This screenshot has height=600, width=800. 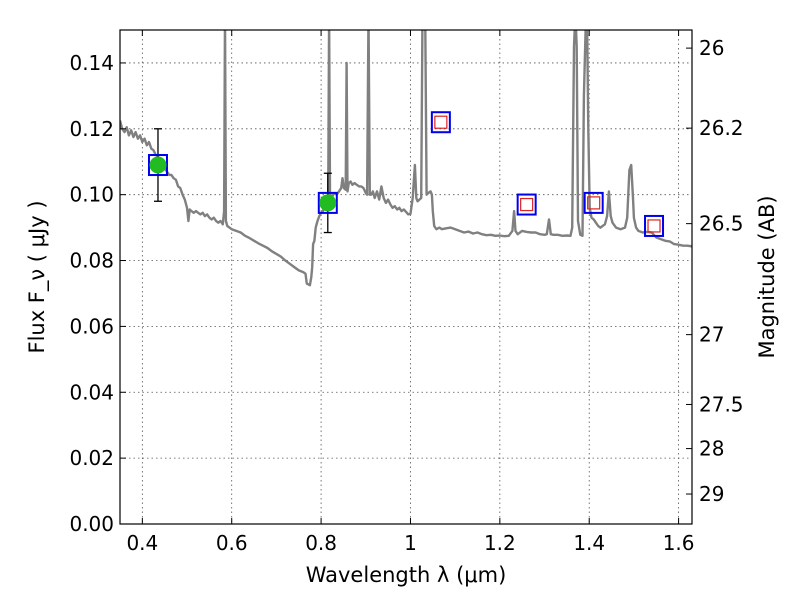 What do you see at coordinates (711, 494) in the screenshot?
I see `right-tick-label: 29` at bounding box center [711, 494].